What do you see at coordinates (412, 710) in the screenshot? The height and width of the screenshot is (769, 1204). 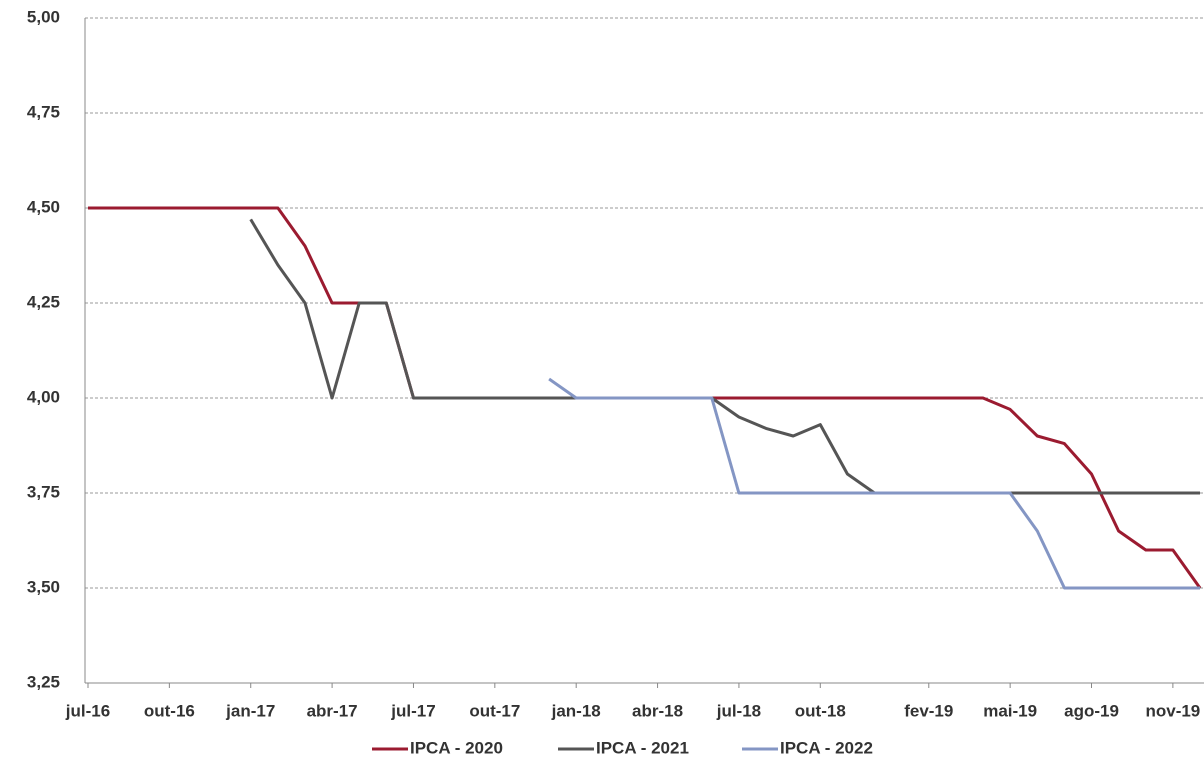 I see `x-tick-label: jul-17` at bounding box center [412, 710].